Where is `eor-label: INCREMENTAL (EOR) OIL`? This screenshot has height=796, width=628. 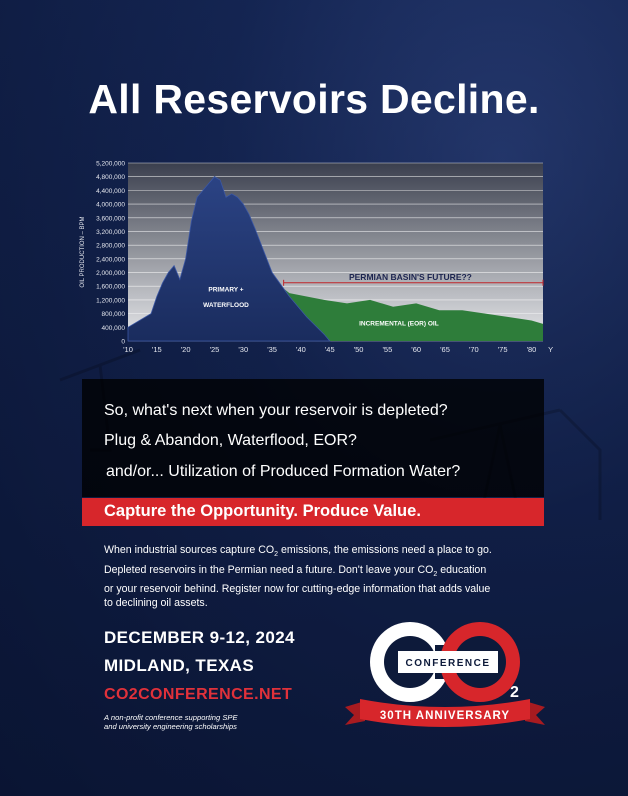 eor-label: INCREMENTAL (EOR) OIL is located at coordinates (399, 324).